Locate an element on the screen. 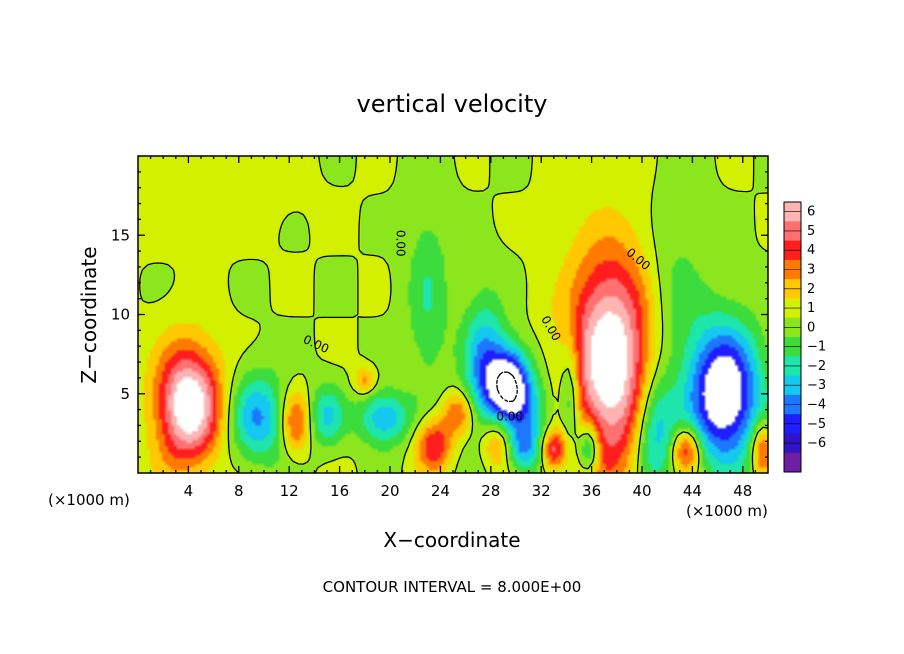  colorbar-label: −4 is located at coordinates (816, 405).